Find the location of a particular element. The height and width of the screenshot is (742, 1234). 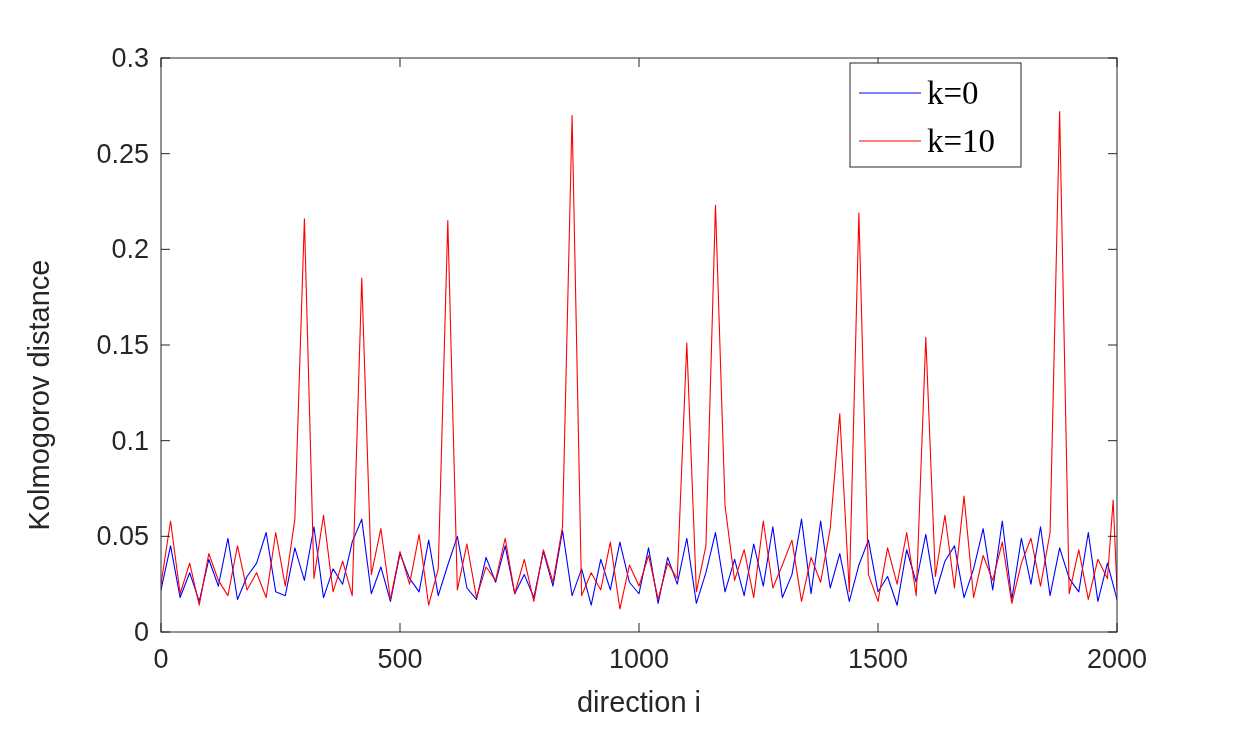

y-axis-title: Kolmogorov distance is located at coordinates (39, 395).